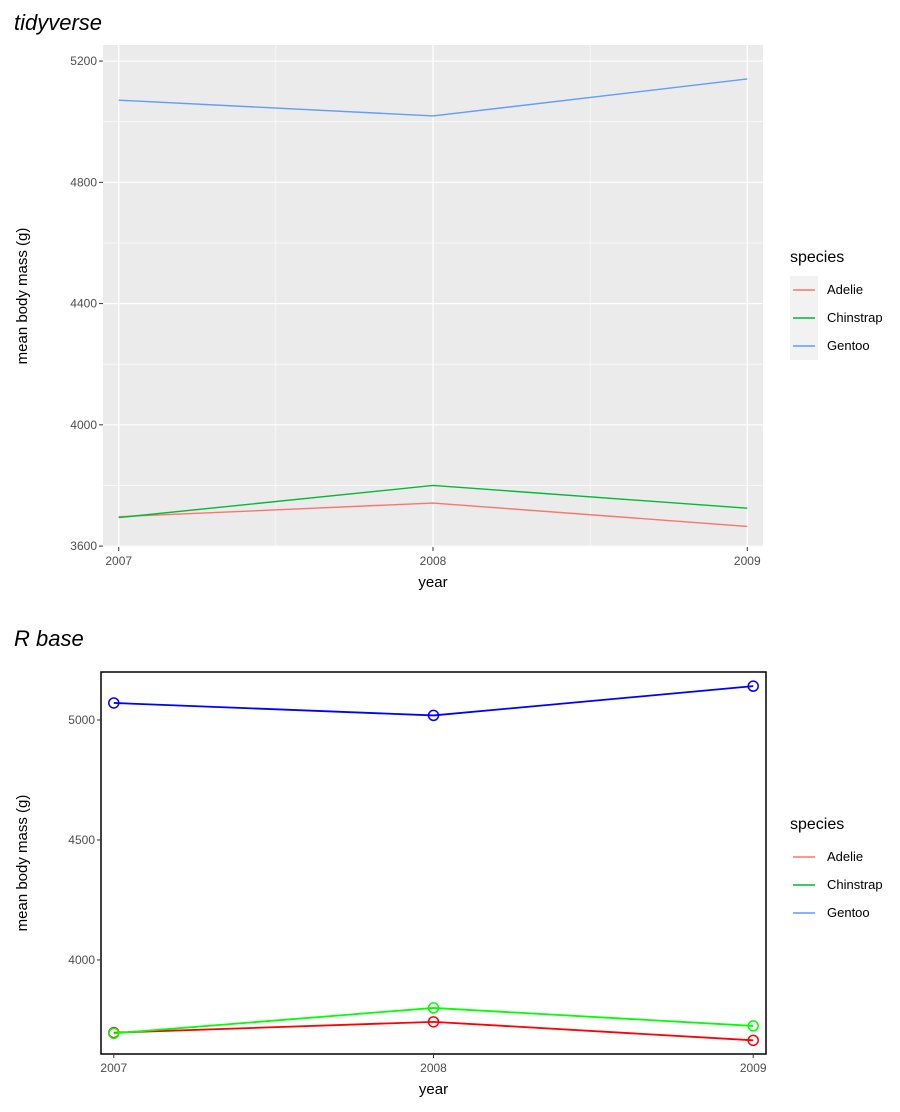 This screenshot has width=900, height=1112. Describe the element at coordinates (81, 720) in the screenshot. I see `y-tick-label: 5000` at that location.